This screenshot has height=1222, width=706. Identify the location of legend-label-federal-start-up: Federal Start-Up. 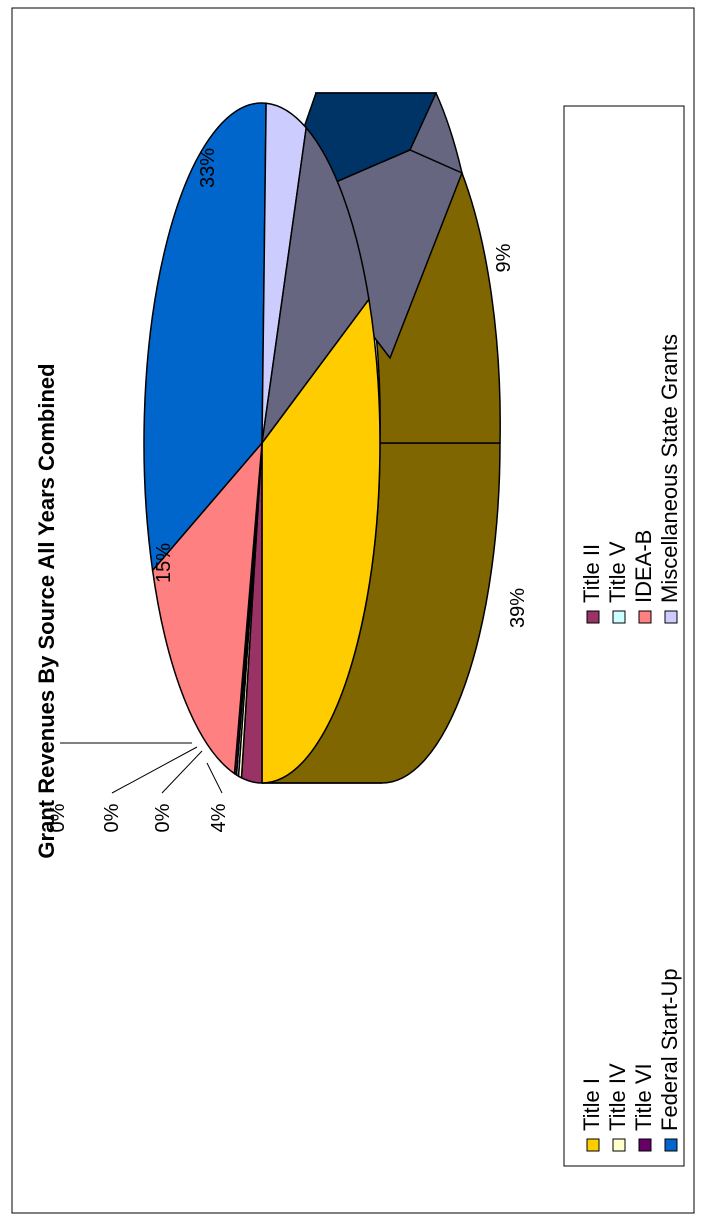
(669, 1049).